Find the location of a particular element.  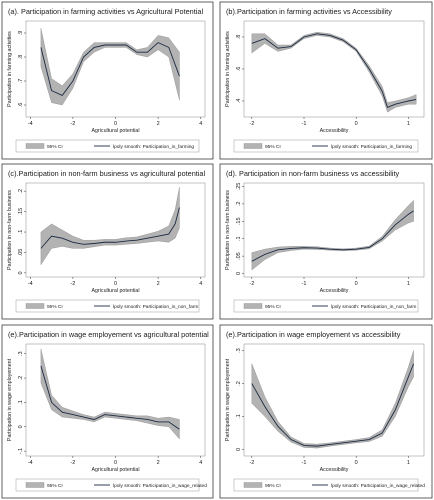

y-tick-label: .25 is located at coordinates (239, 187).